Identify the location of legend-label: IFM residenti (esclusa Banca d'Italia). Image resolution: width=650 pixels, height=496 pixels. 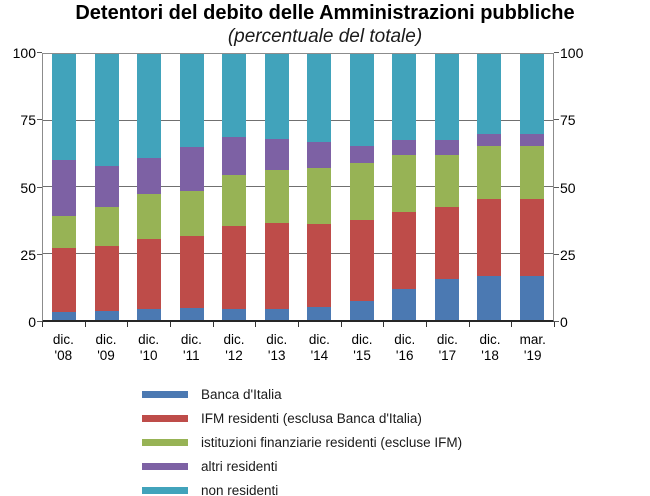
(311, 418).